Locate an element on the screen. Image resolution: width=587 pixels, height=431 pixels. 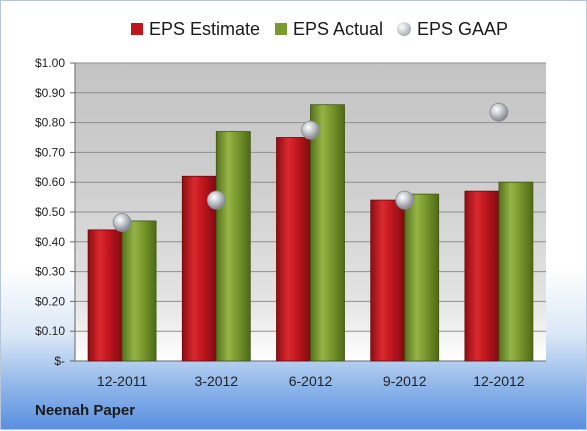
x-tick-label: 12-2011 is located at coordinates (122, 381).